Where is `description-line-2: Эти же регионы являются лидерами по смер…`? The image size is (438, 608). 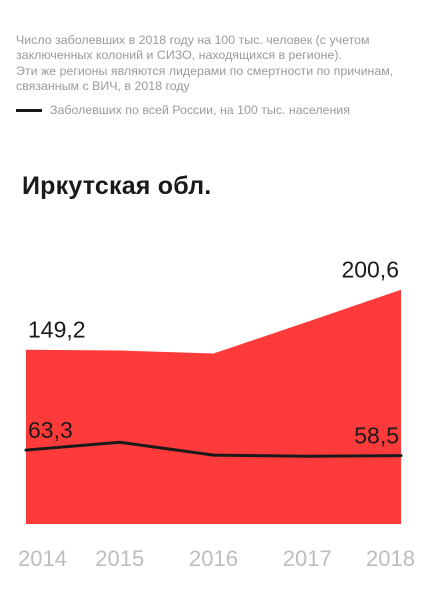 description-line-2: Эти же регионы являются лидерами по смер… is located at coordinates (205, 78).